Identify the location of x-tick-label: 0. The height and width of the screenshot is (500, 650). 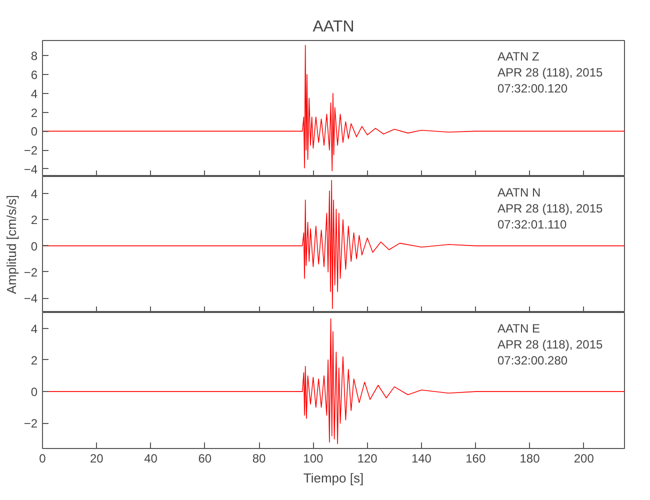
(42, 459).